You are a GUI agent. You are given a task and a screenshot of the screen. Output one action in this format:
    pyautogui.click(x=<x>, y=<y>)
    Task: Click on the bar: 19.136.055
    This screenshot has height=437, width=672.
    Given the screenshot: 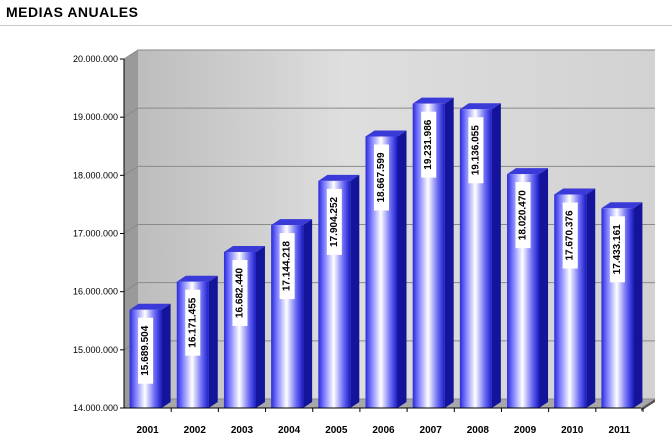 What is the action you would take?
    pyautogui.click(x=480, y=255)
    